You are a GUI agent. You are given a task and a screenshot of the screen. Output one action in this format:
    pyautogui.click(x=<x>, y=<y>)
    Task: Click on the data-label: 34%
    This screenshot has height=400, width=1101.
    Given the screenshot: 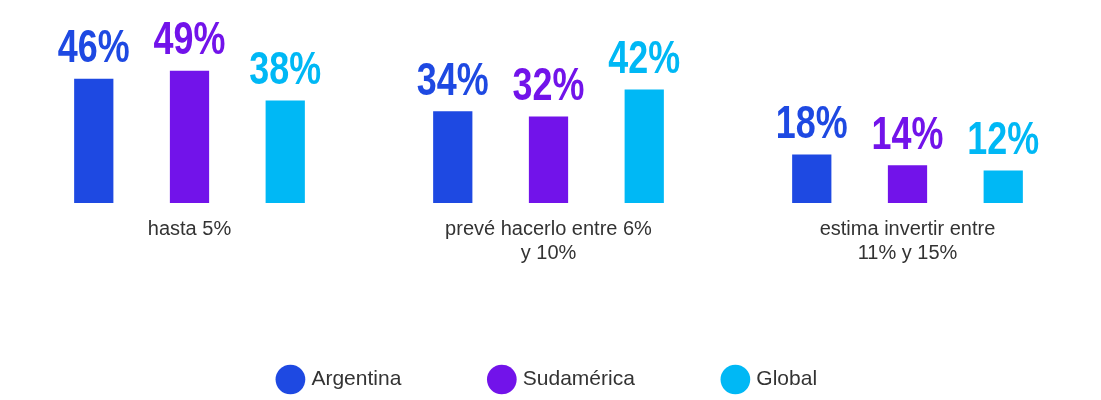 What is the action you would take?
    pyautogui.click(x=452, y=79)
    